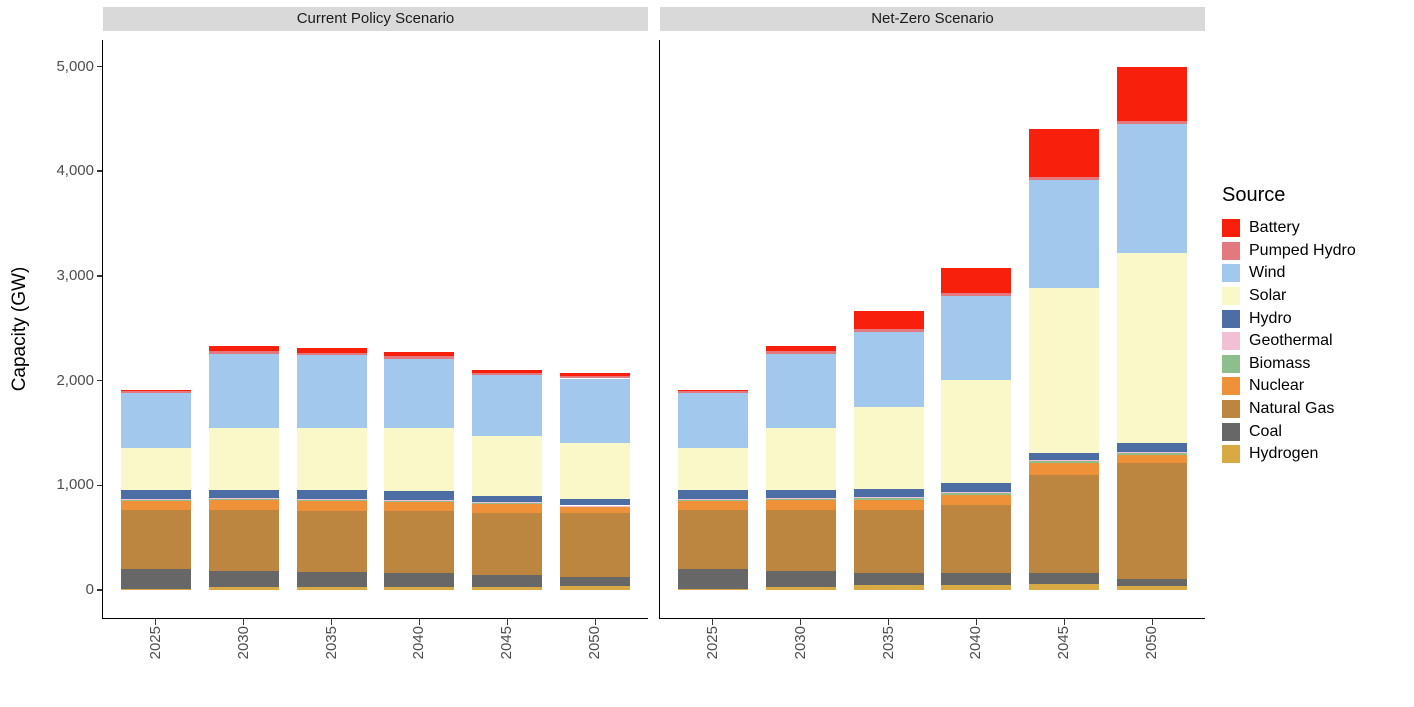  What do you see at coordinates (1231, 318) in the screenshot?
I see `legend-swatch-hydro` at bounding box center [1231, 318].